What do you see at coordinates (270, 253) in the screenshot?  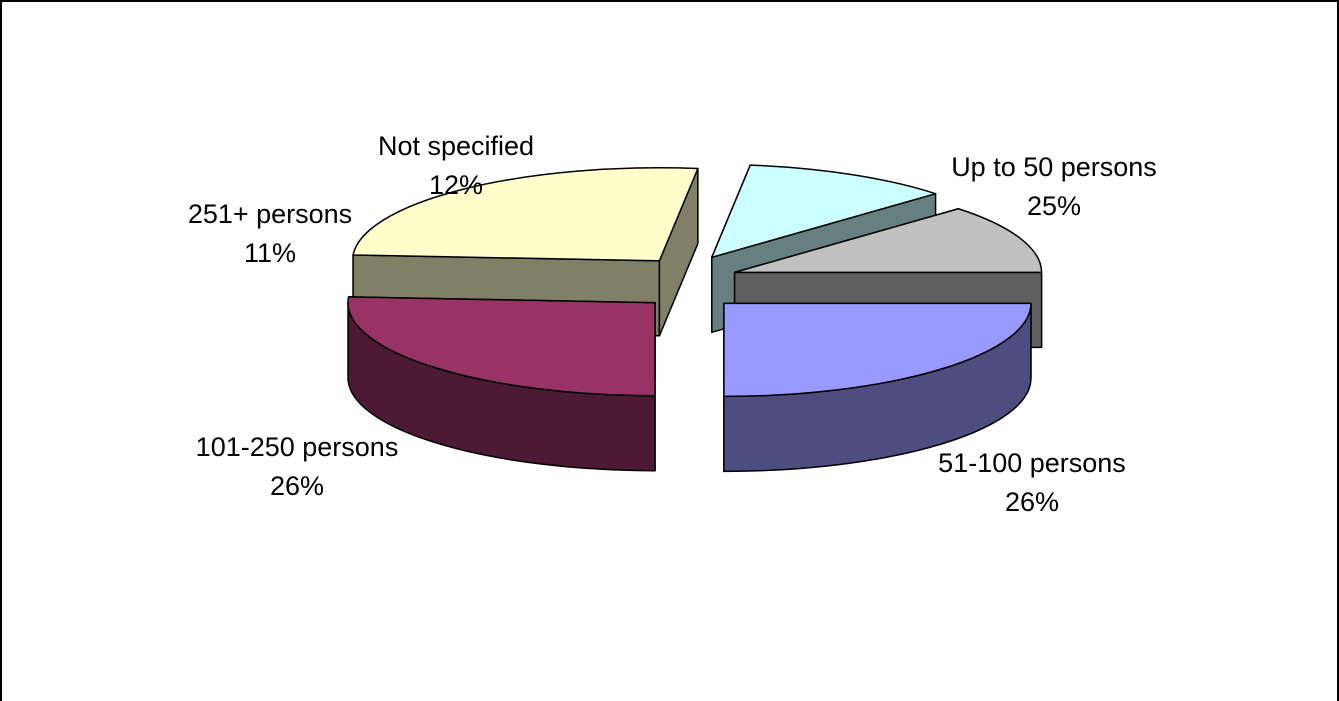 I see `label-251-plus-pct: 11%` at bounding box center [270, 253].